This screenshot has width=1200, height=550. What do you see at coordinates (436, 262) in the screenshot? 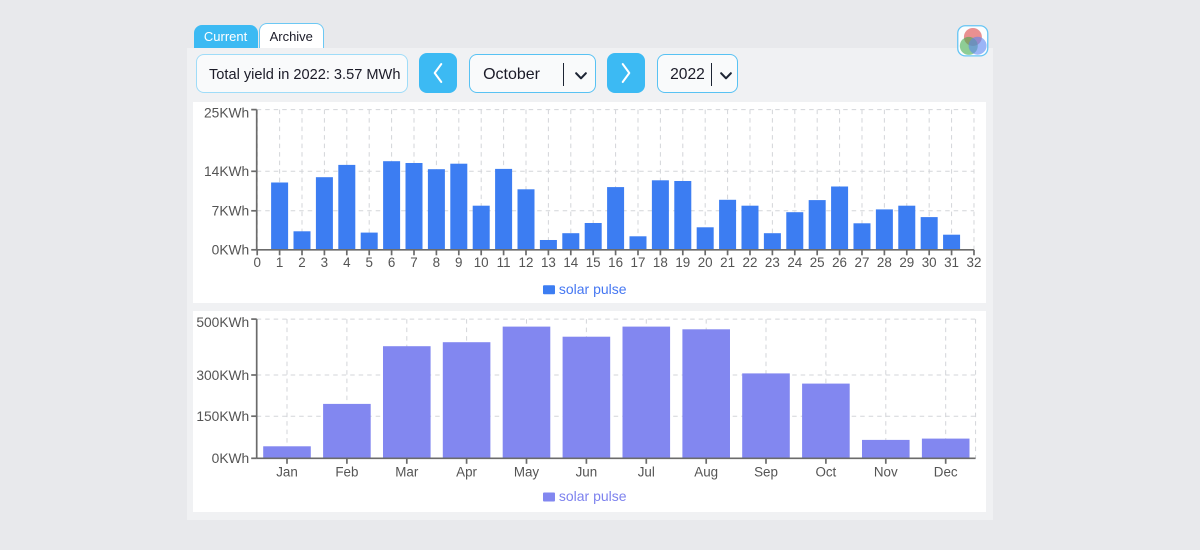
I see `svg-text: 8` at bounding box center [436, 262].